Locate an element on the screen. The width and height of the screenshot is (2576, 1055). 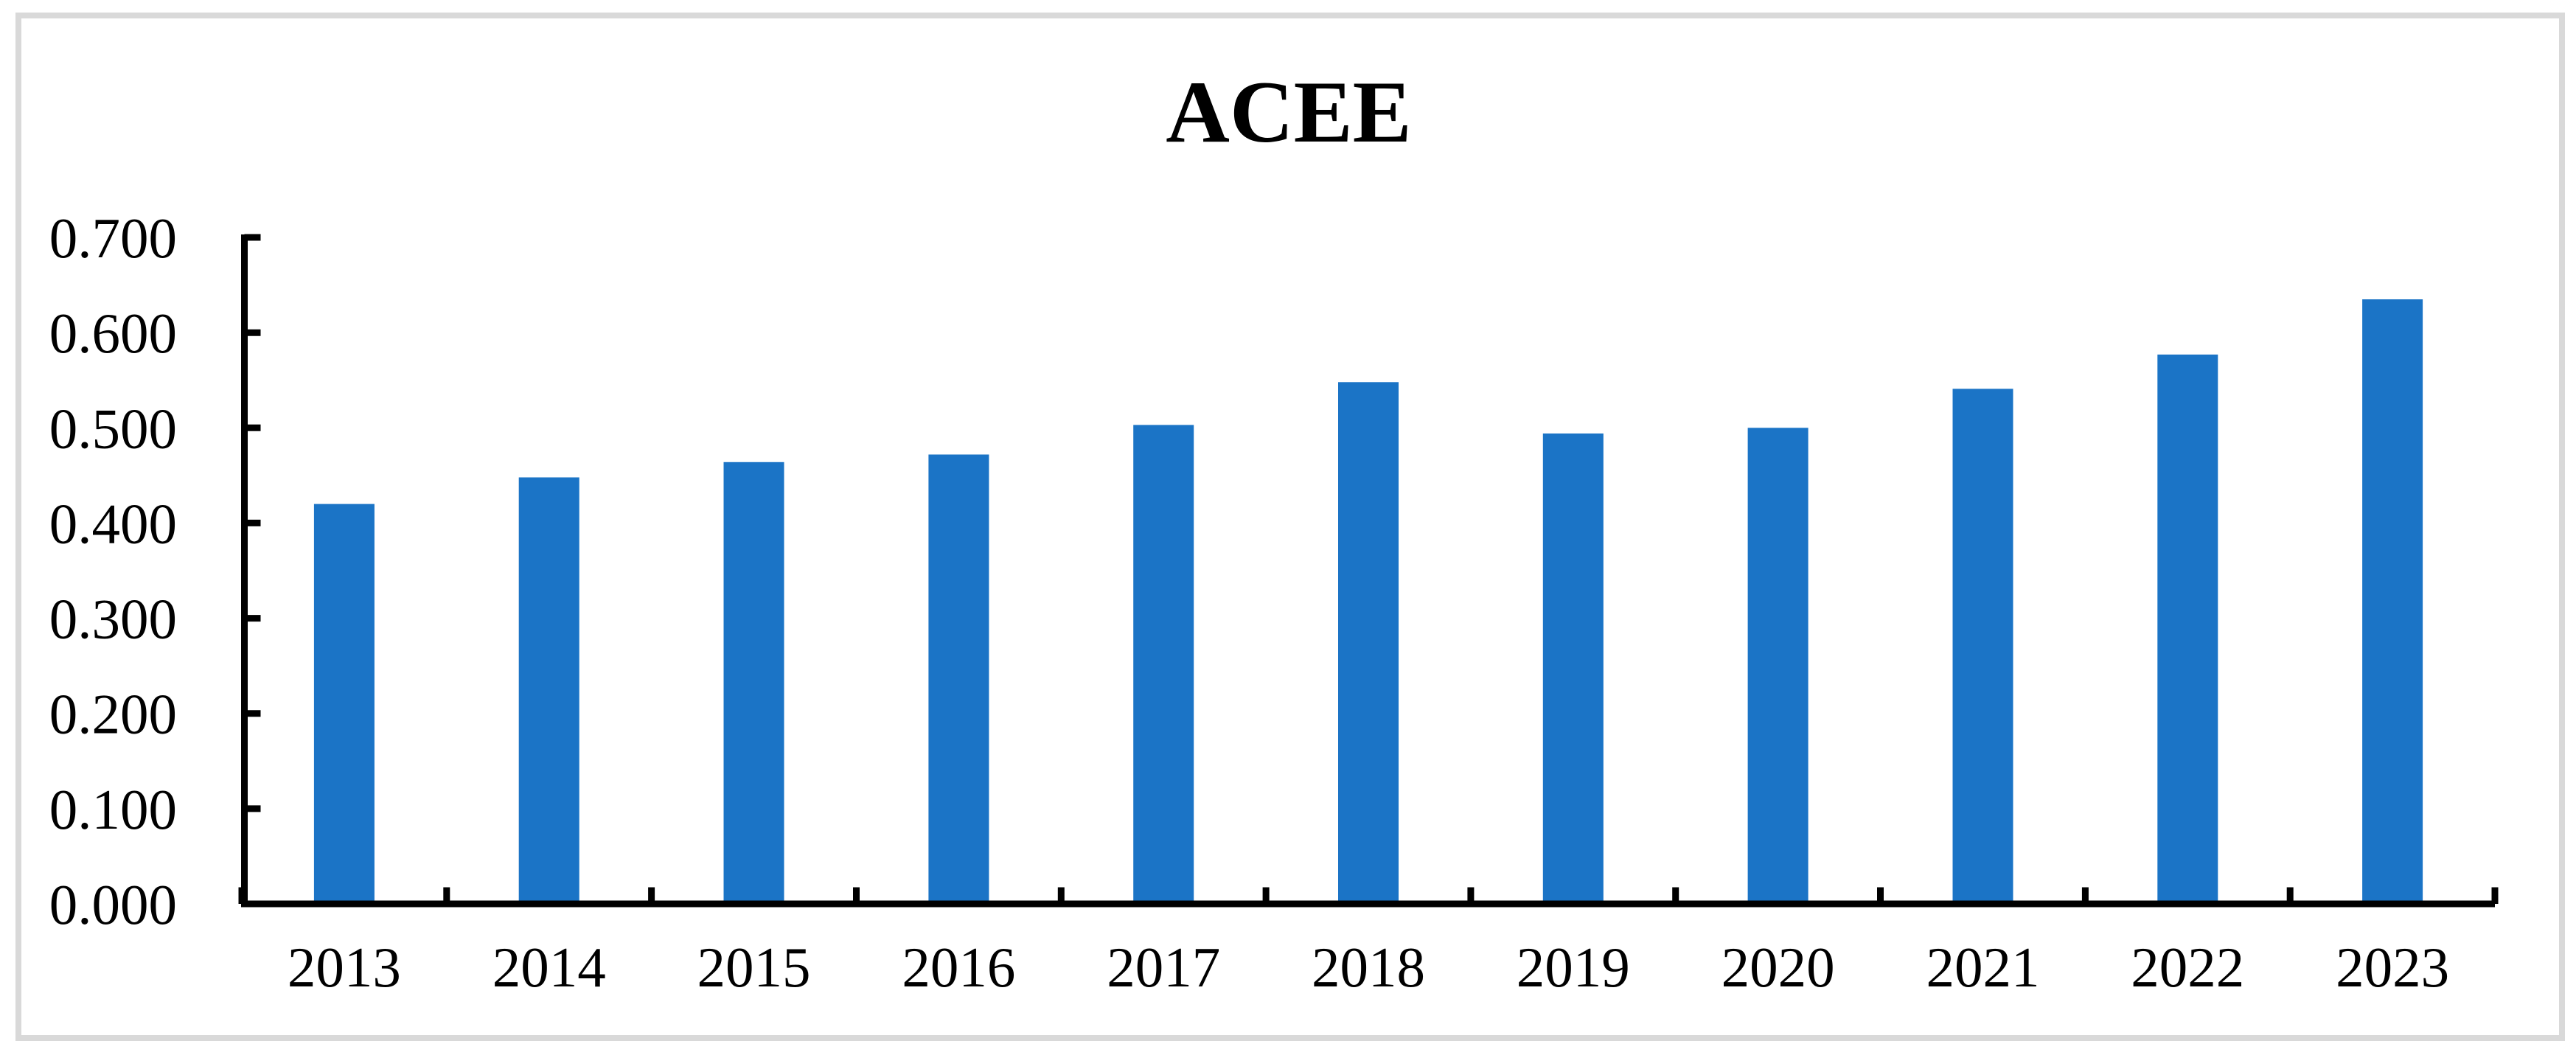
y-axis-labels-group: 0.000 0.100 0.200 0.300 0.400 0.500 0.600 0.700 is located at coordinates (113, 571).